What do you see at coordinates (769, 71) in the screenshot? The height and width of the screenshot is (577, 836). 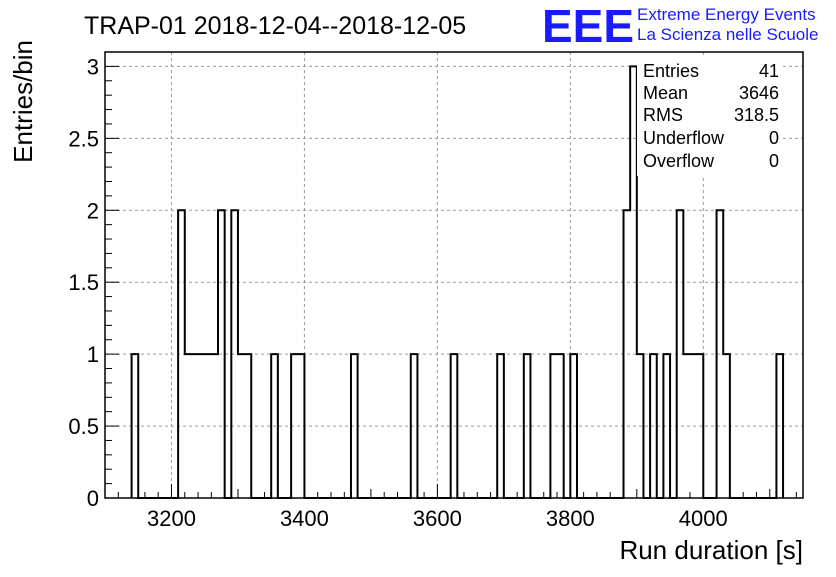 I see `stats-entries-value: 41` at bounding box center [769, 71].